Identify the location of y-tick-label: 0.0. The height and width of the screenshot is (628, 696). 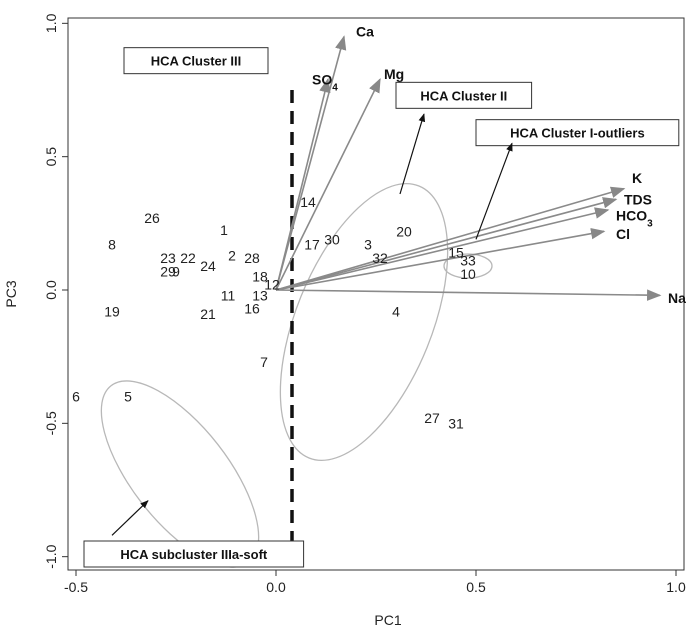
(51, 290).